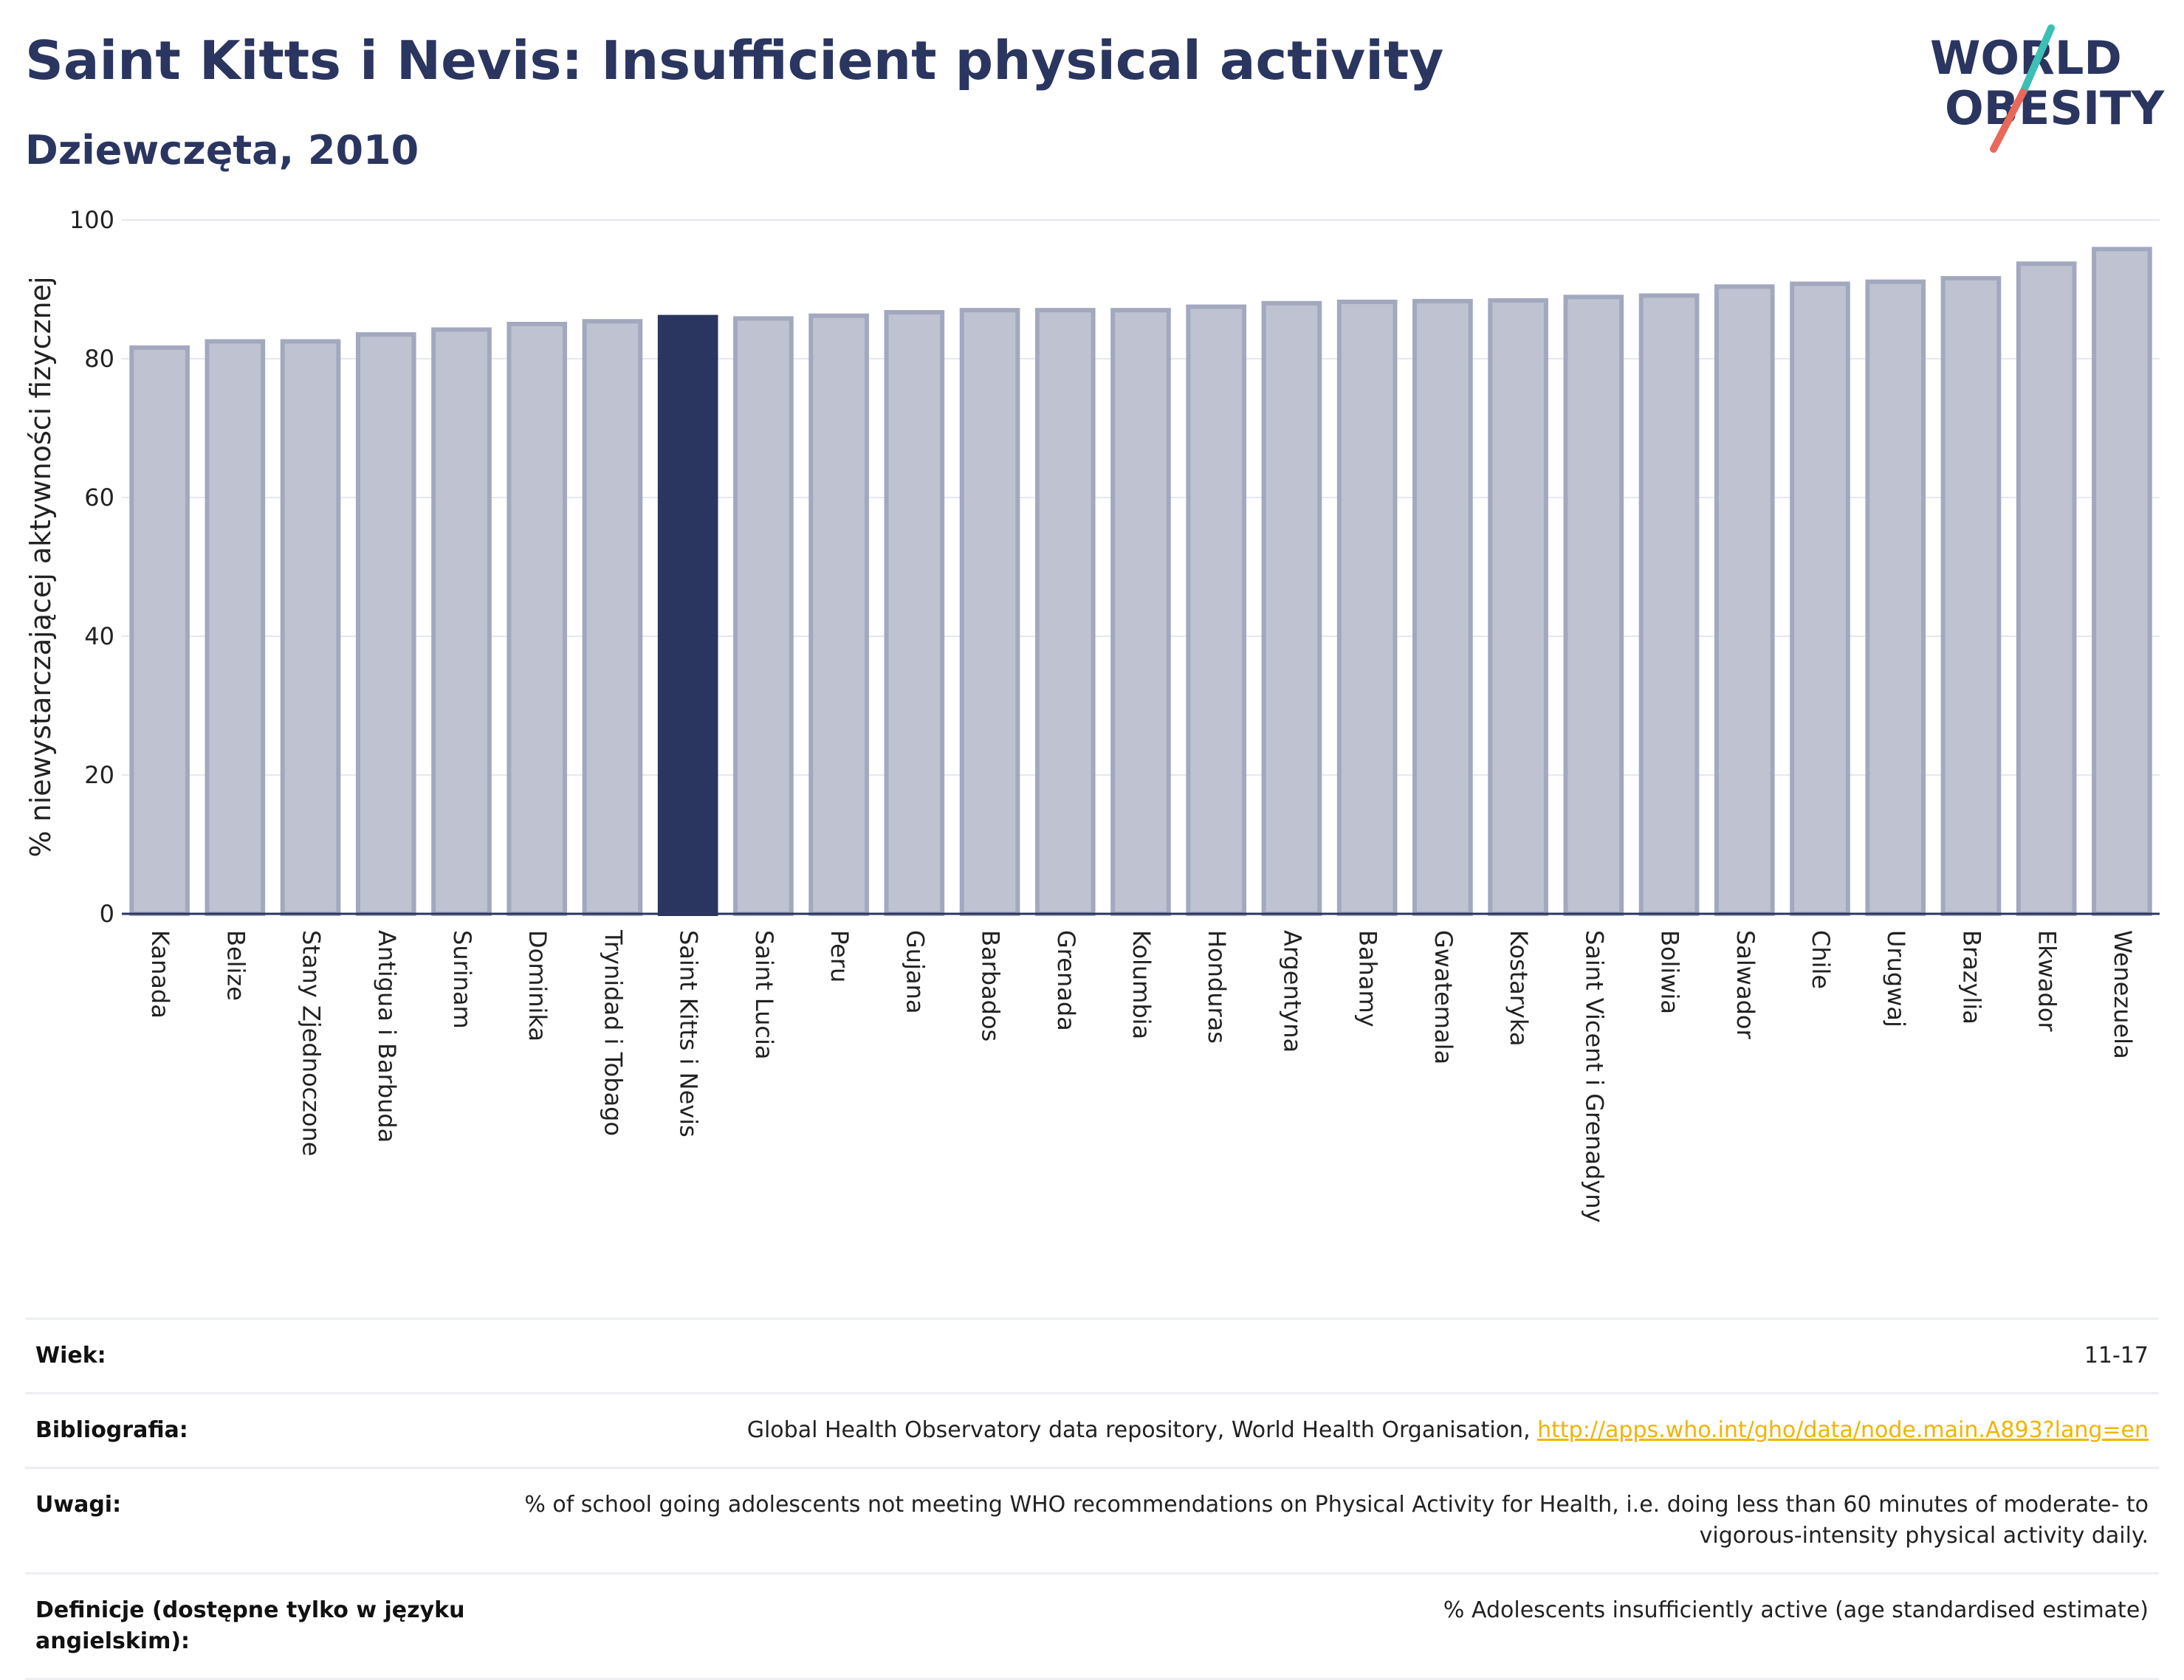  Describe the element at coordinates (1821, 960) in the screenshot. I see `x-tick-label: Chile` at that location.